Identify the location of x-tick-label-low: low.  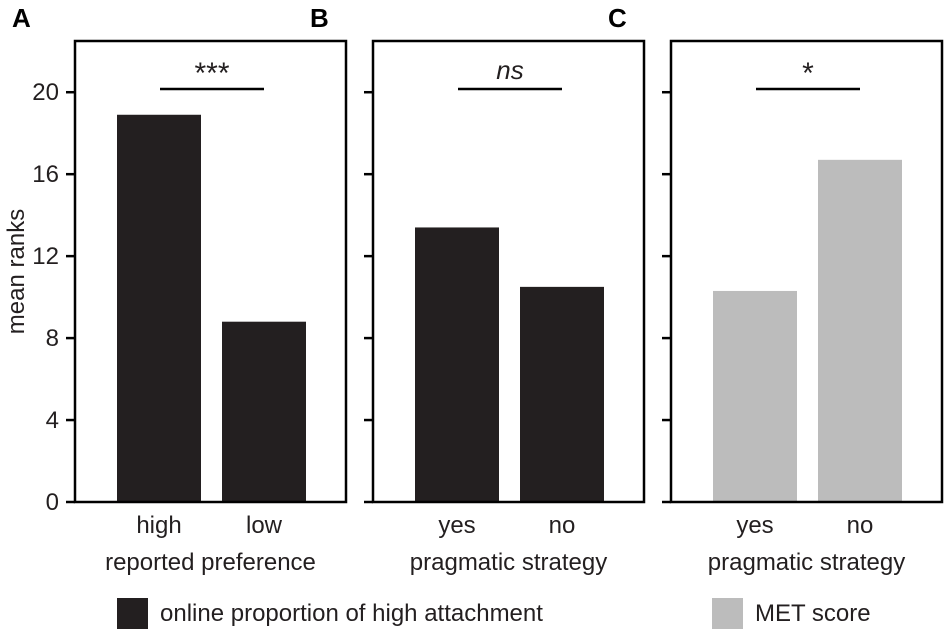
(264, 525).